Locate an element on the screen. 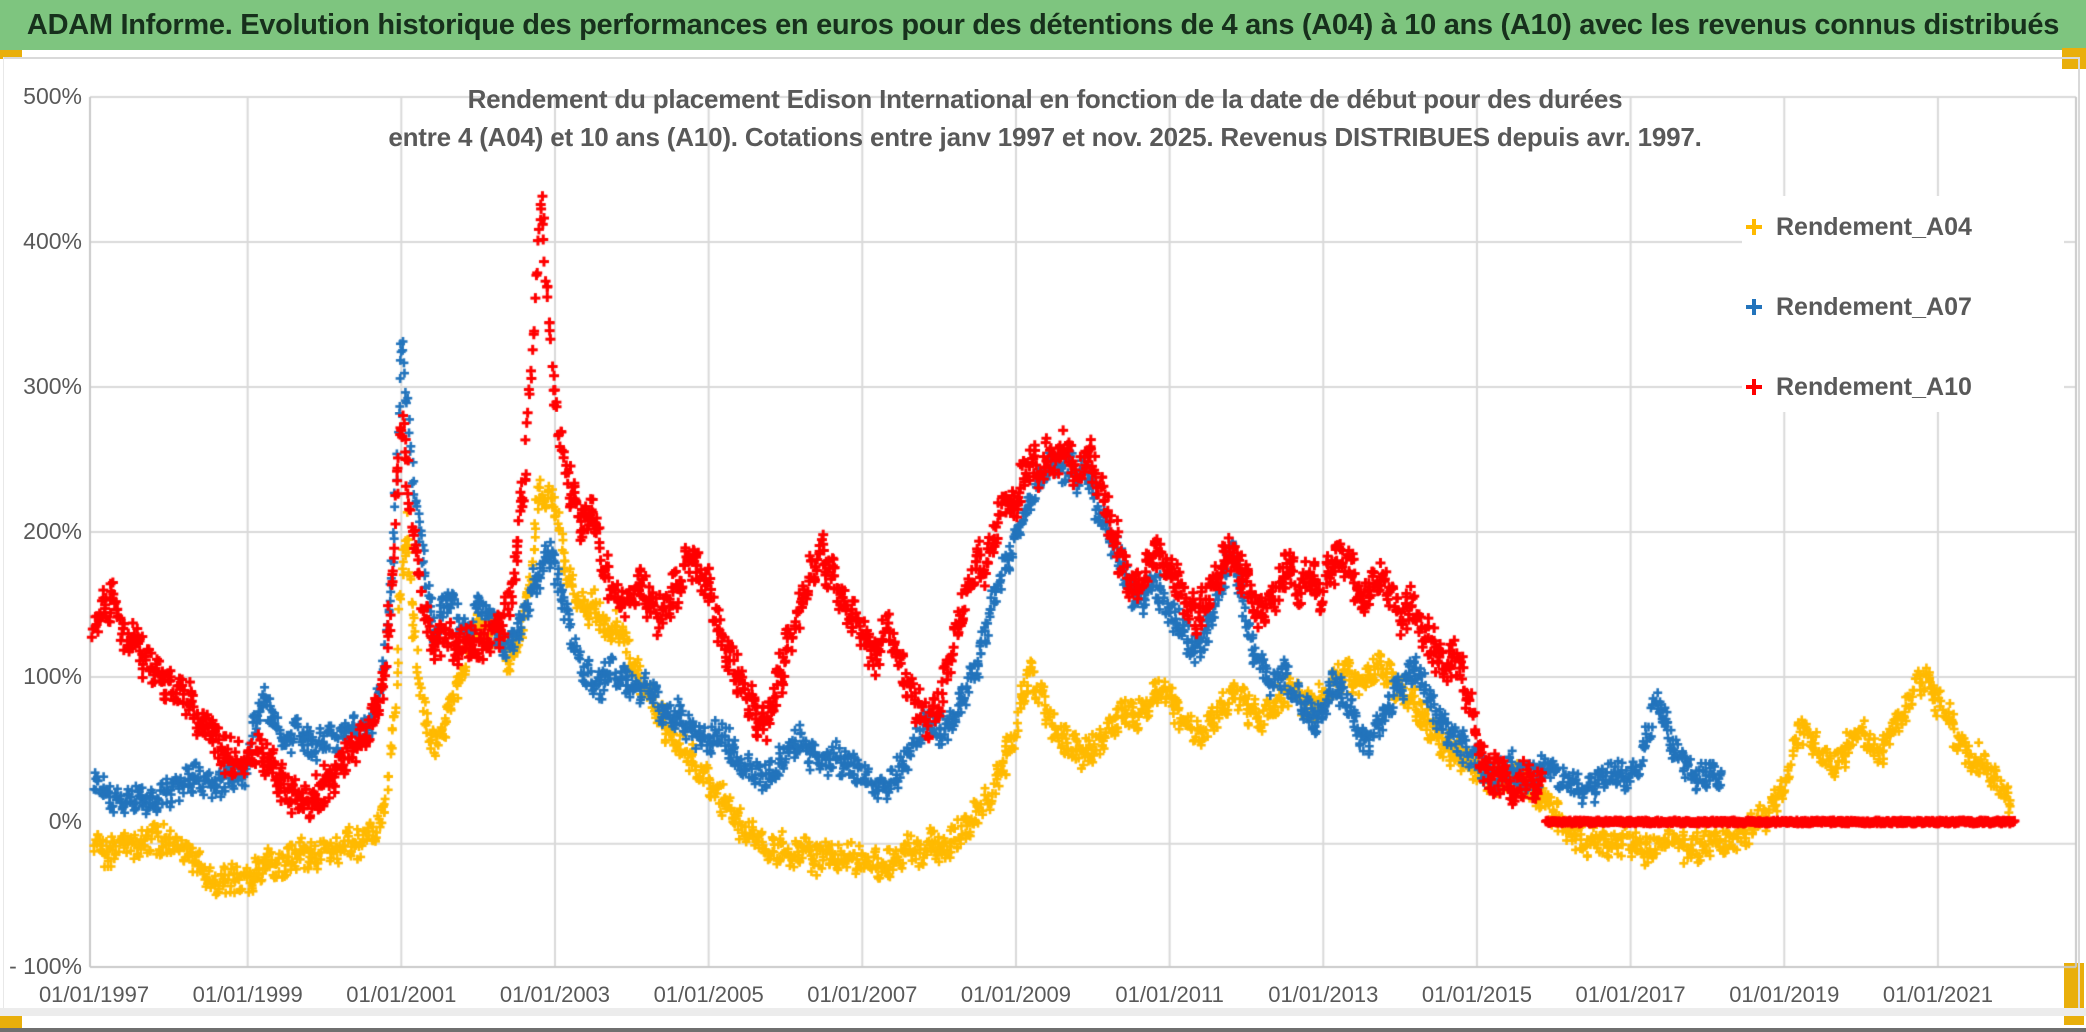 The image size is (2086, 1032). legend-label: Rendement_A07 is located at coordinates (1874, 306).